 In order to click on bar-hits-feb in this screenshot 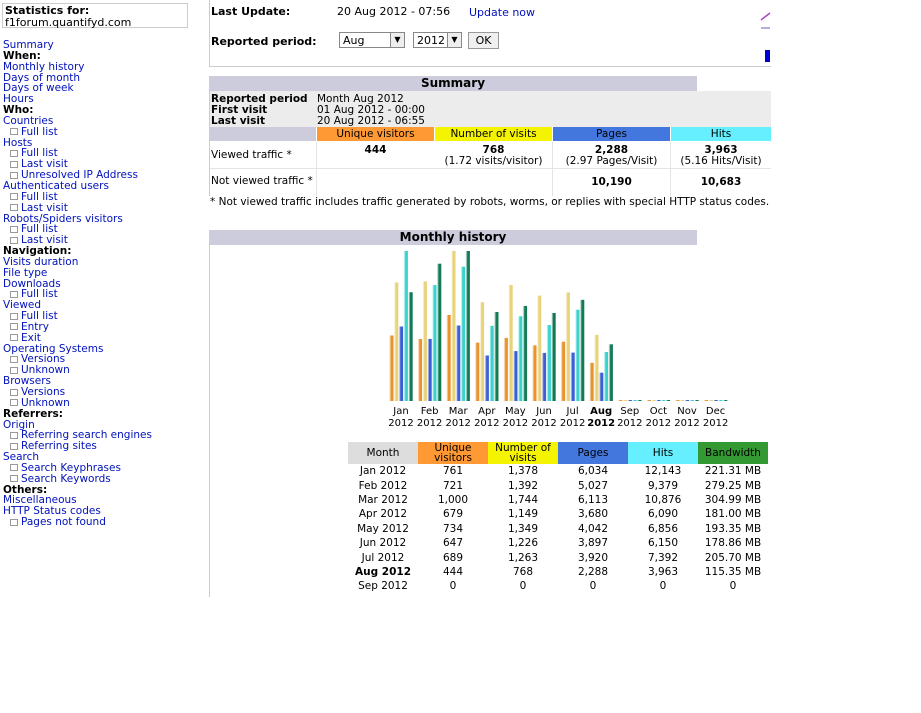, I will do `click(434, 343)`.